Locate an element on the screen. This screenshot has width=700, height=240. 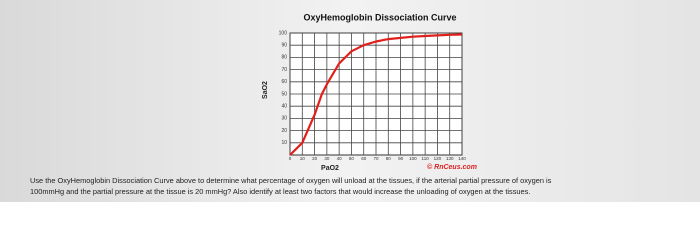
y-tick-label: 90 is located at coordinates (284, 46).